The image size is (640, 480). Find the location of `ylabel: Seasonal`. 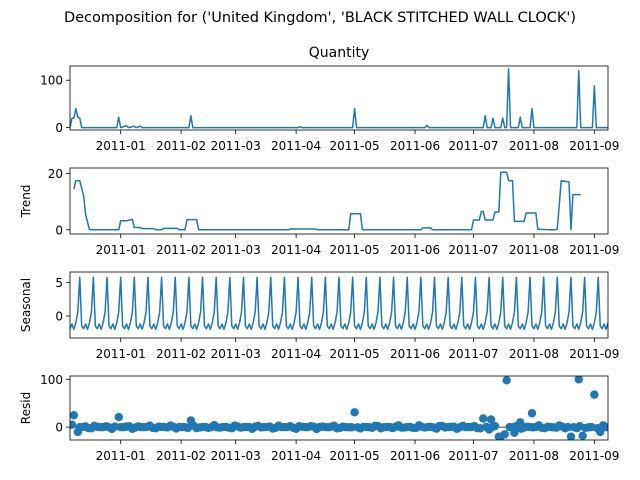

ylabel: Seasonal is located at coordinates (26, 305).